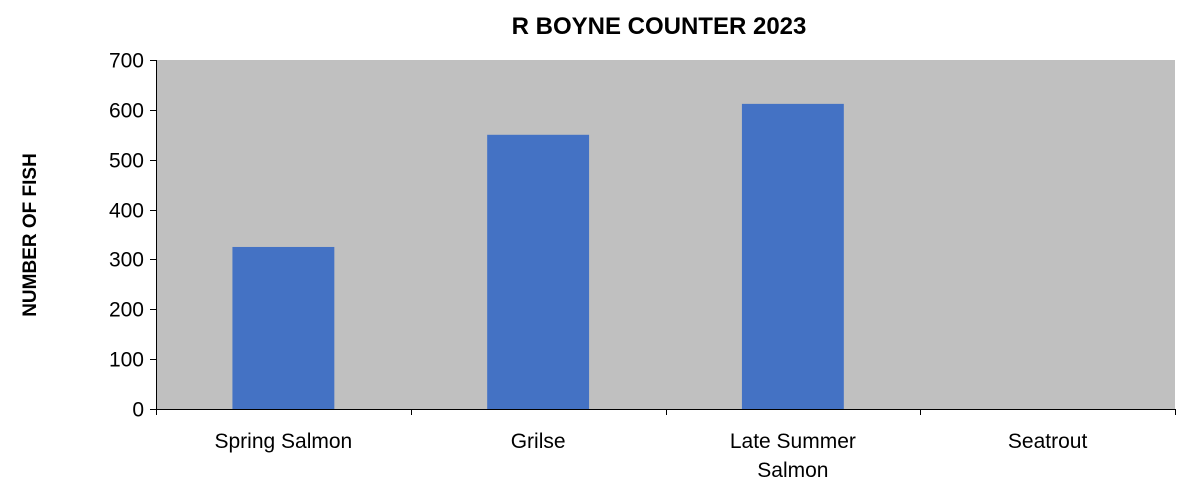 The width and height of the screenshot is (1177, 485). What do you see at coordinates (138, 410) in the screenshot?
I see `y-tick-label: 0` at bounding box center [138, 410].